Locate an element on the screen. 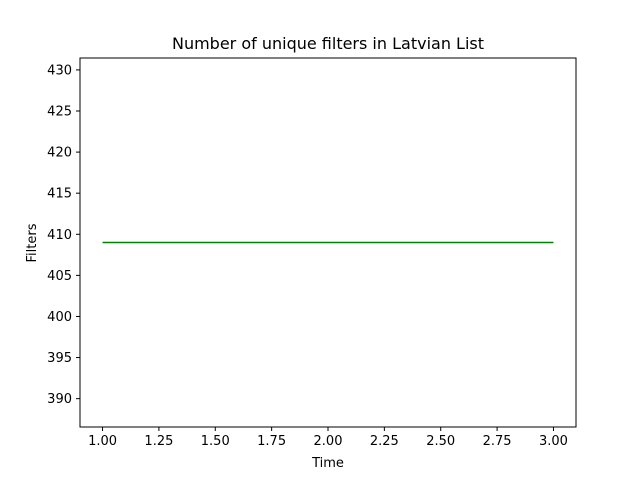 The image size is (640, 480). y-tick-label: 430 is located at coordinates (59, 70).